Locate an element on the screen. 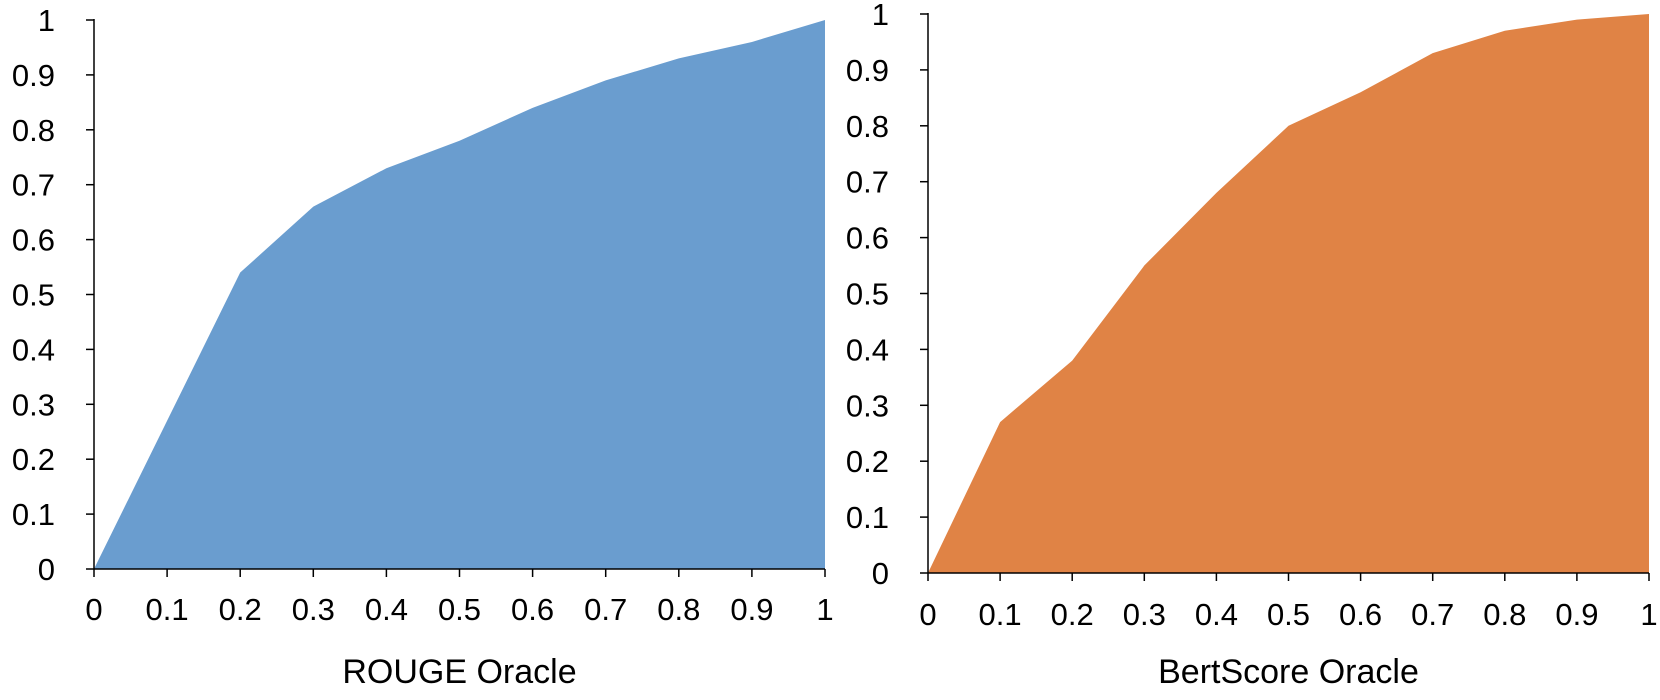  rouge-x-tick-label: 0.4 is located at coordinates (386, 609).